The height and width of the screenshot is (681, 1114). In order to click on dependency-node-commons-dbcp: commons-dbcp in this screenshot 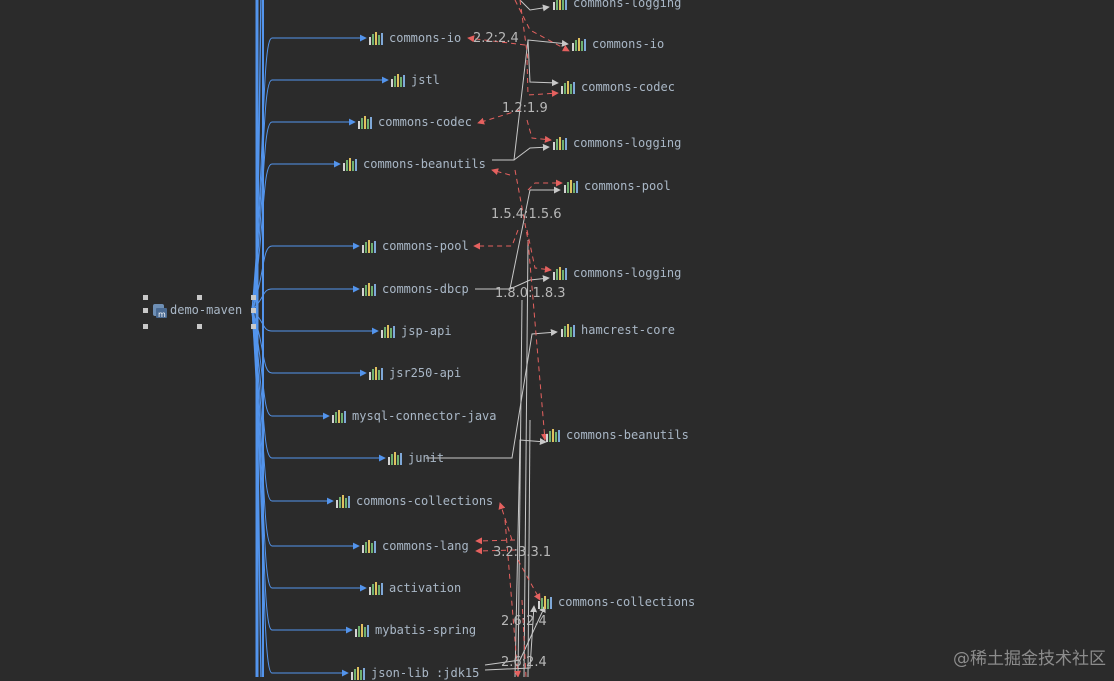, I will do `click(415, 289)`.